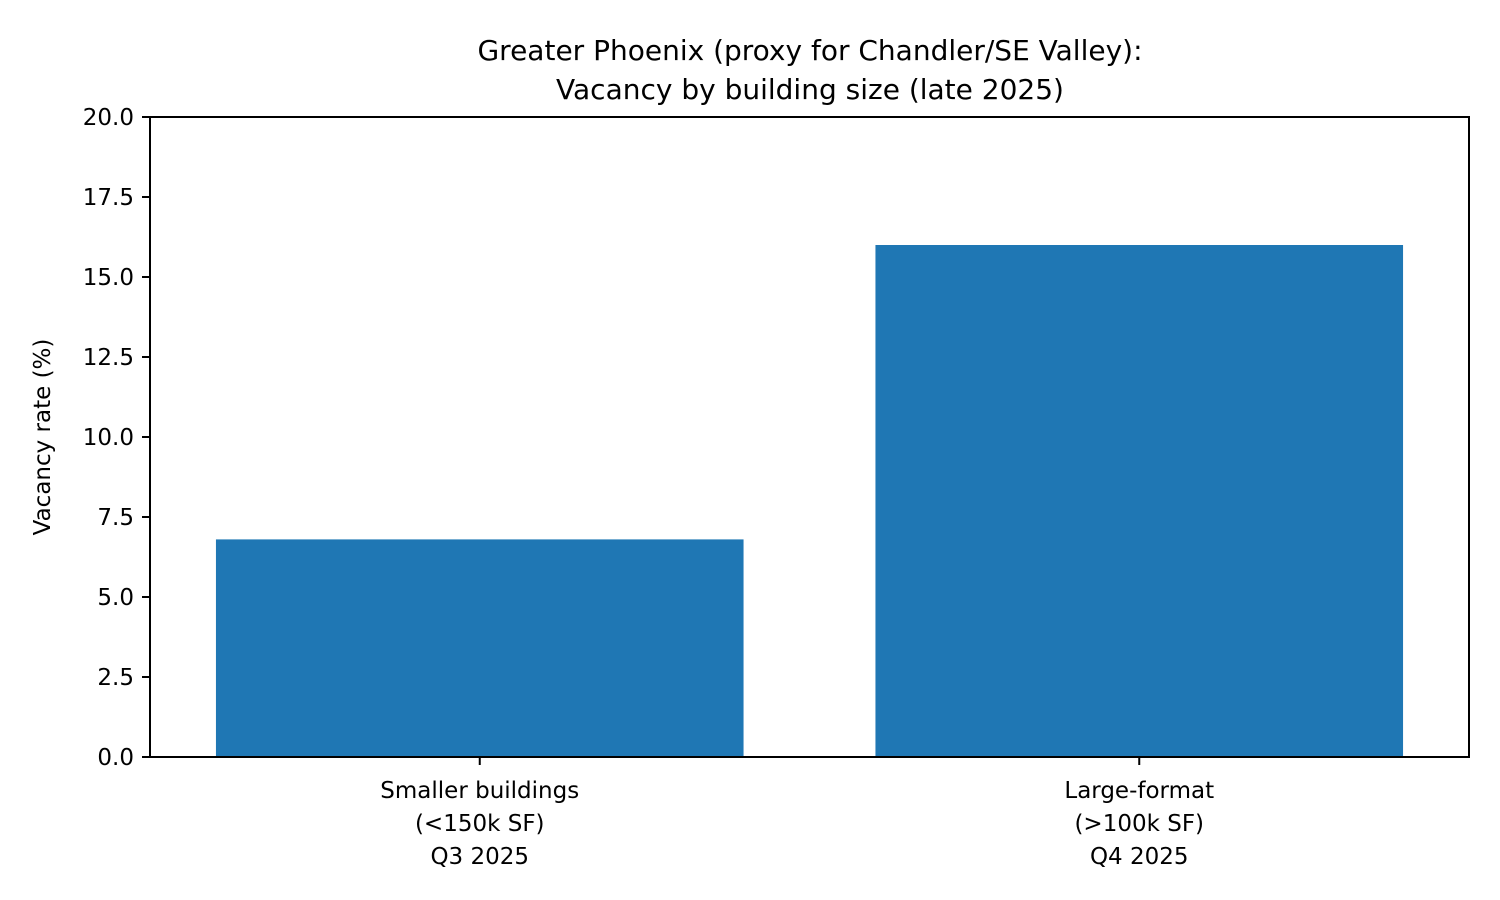 Image resolution: width=1500 pixels, height=900 pixels. Describe the element at coordinates (108, 118) in the screenshot. I see `y-tick-label: 20.0` at that location.